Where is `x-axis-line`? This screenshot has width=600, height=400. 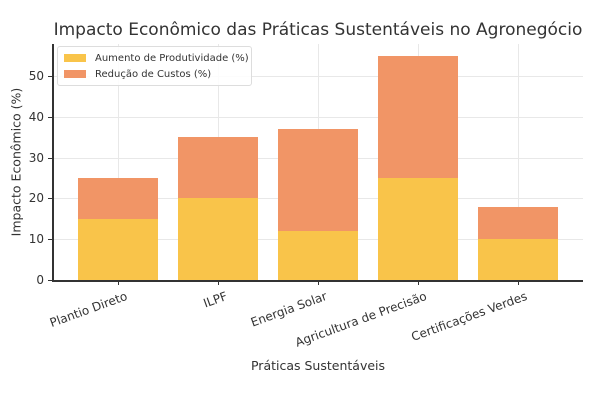
x-axis-line is located at coordinates (317, 281).